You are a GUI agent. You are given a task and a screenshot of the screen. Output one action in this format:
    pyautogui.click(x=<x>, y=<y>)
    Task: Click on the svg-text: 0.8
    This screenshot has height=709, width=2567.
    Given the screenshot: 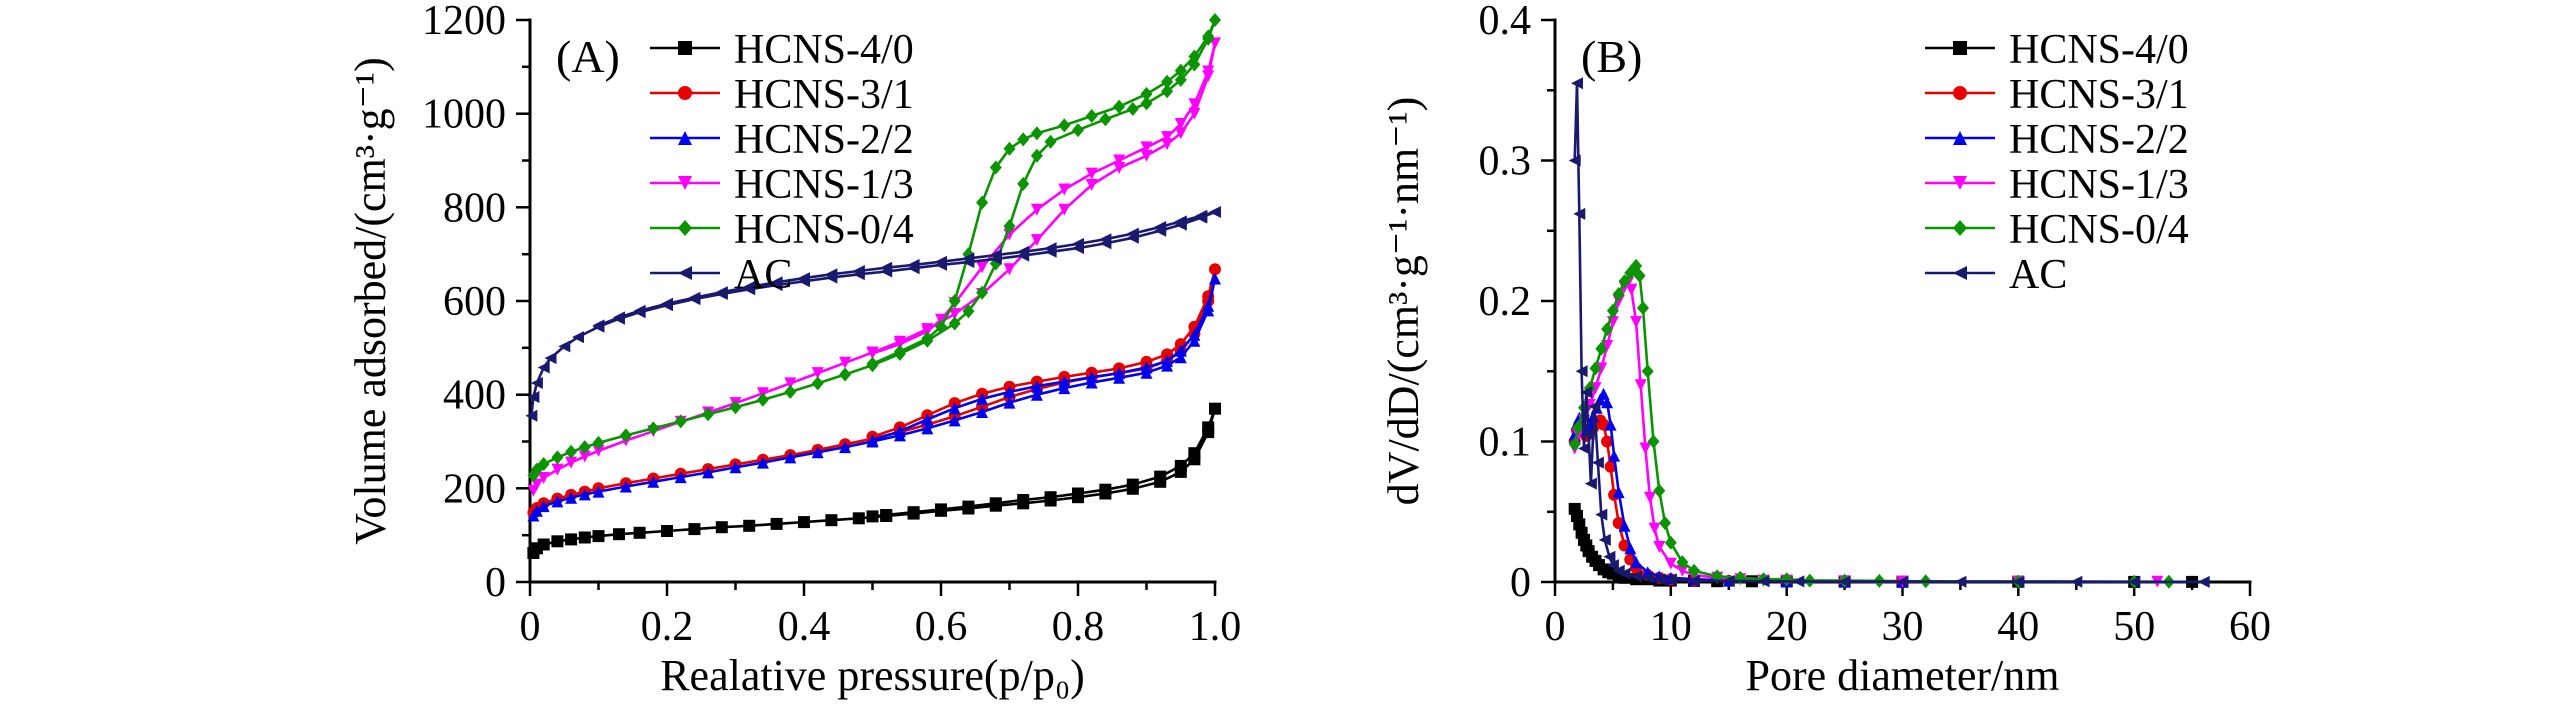 What is the action you would take?
    pyautogui.click(x=1078, y=627)
    